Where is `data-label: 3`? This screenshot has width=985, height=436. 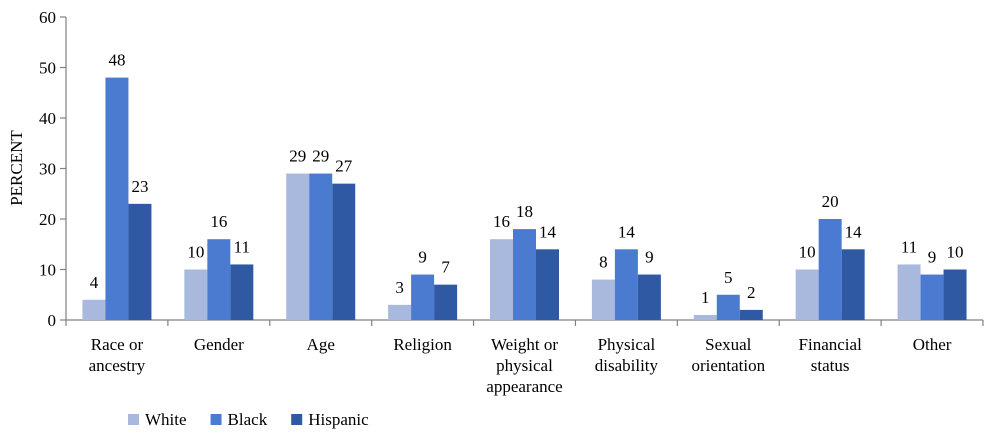
data-label: 3 is located at coordinates (399, 287).